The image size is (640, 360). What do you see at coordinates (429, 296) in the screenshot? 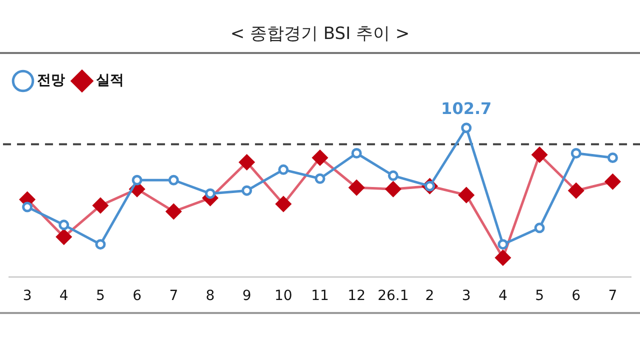
I see `x-tick-label: 2` at bounding box center [429, 296].